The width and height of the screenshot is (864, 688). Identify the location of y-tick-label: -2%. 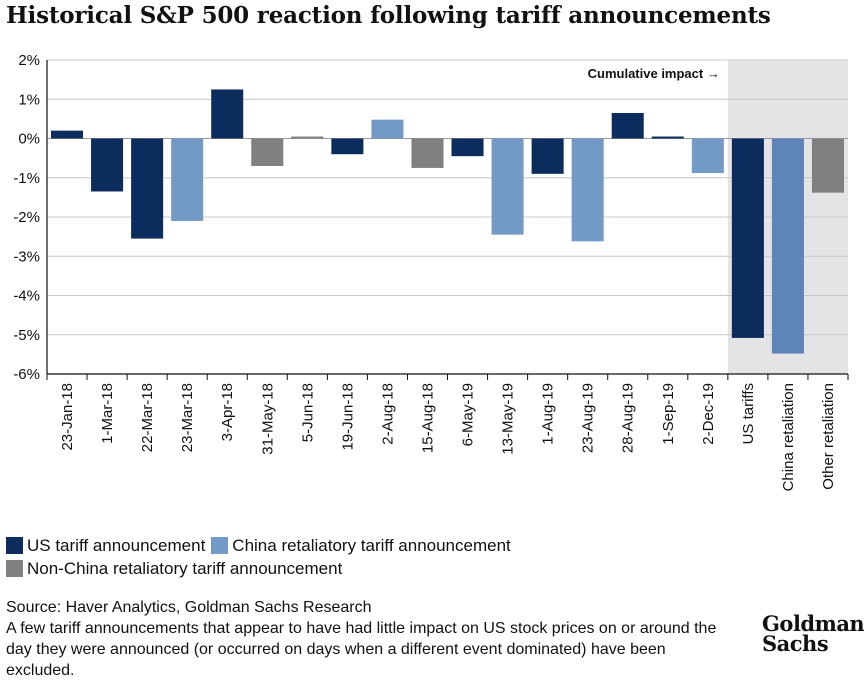
(26, 217).